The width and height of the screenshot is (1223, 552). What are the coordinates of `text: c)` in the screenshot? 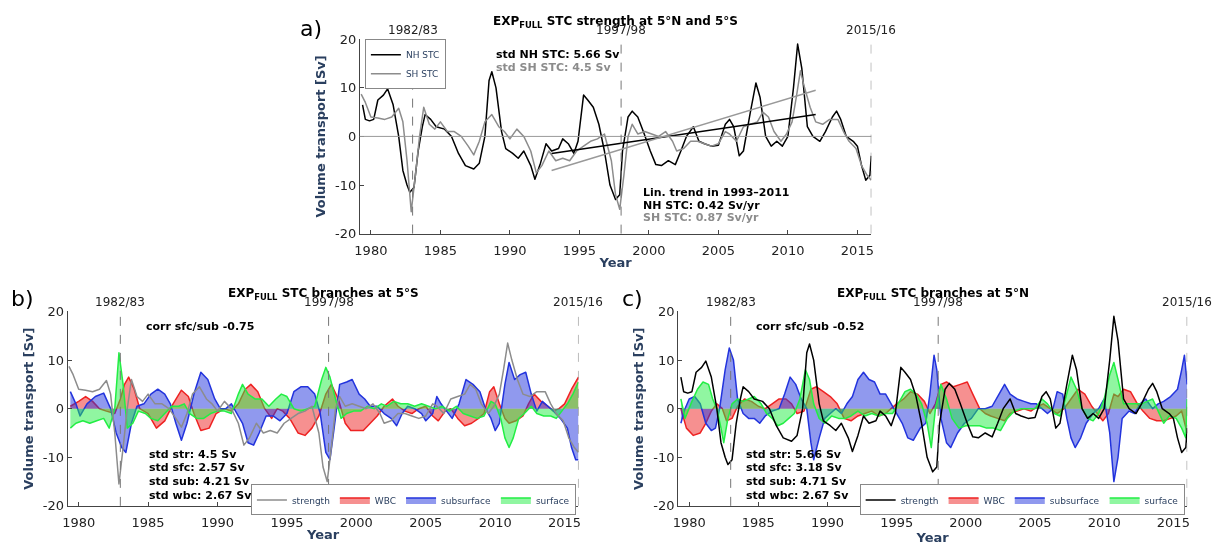 It's located at (632, 298).